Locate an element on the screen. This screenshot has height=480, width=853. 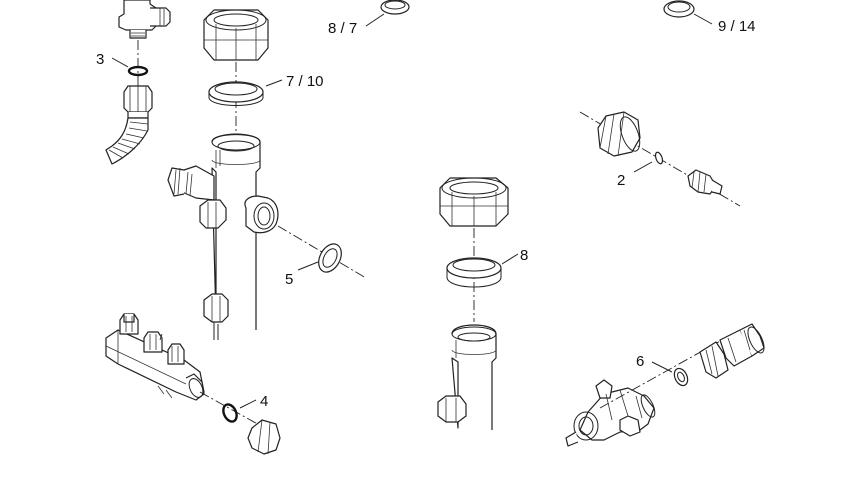
valve-assembly-top-left is located at coordinates (138, 82).